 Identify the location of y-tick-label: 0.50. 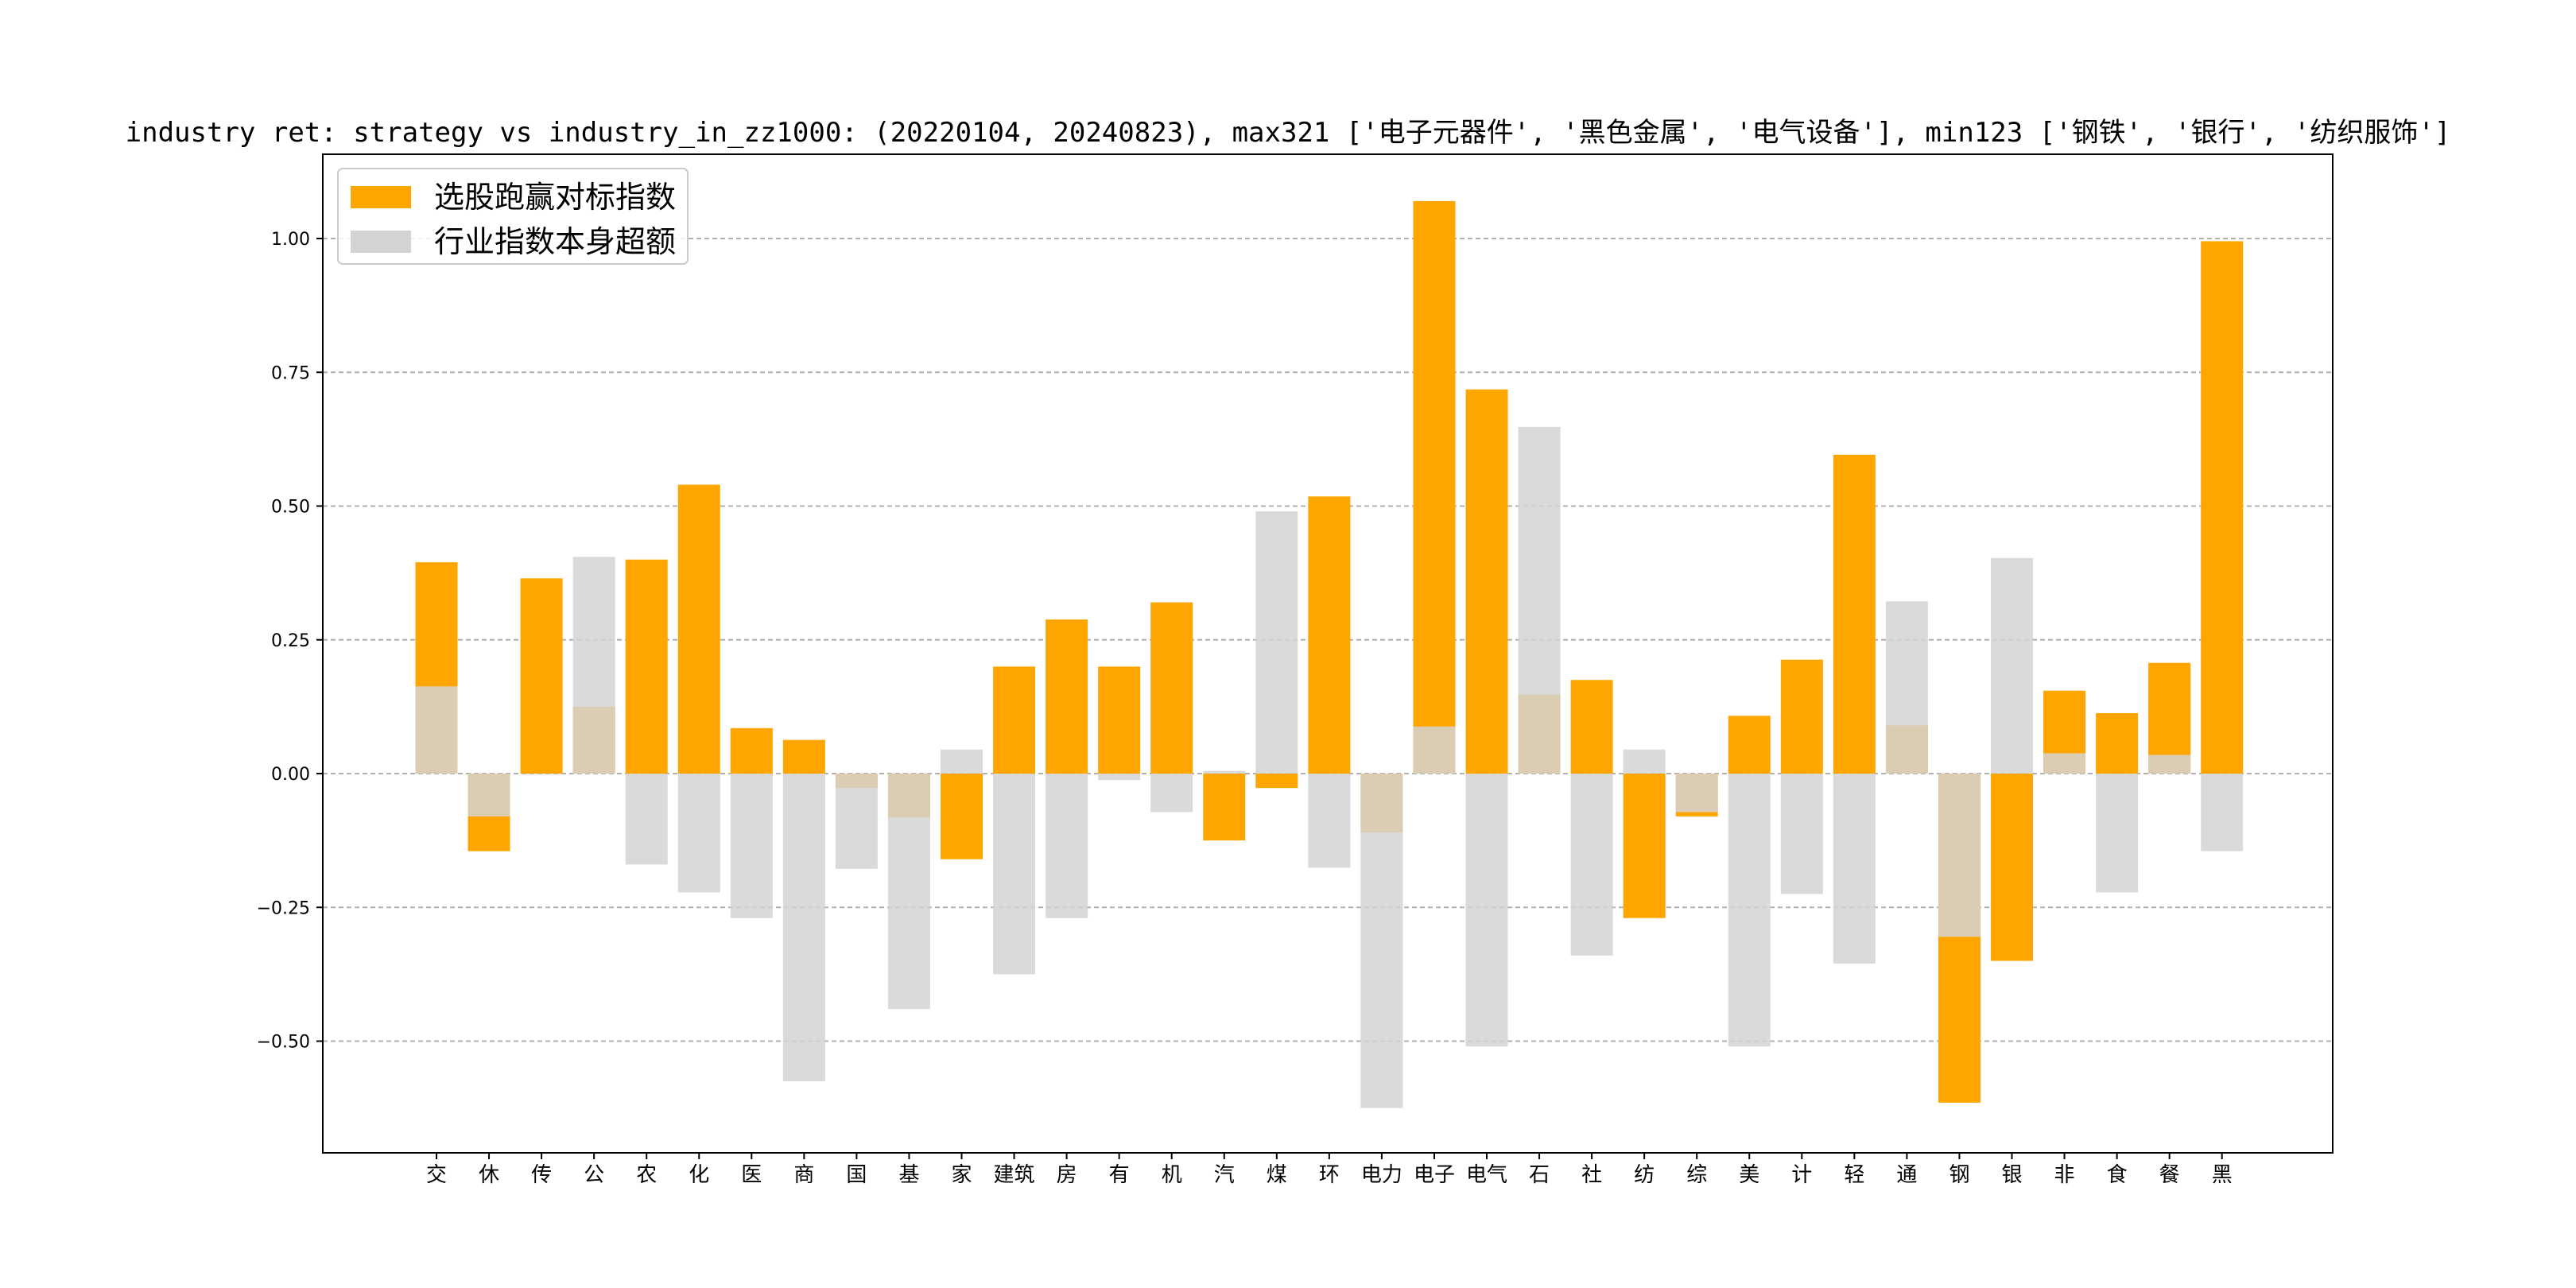
(291, 508).